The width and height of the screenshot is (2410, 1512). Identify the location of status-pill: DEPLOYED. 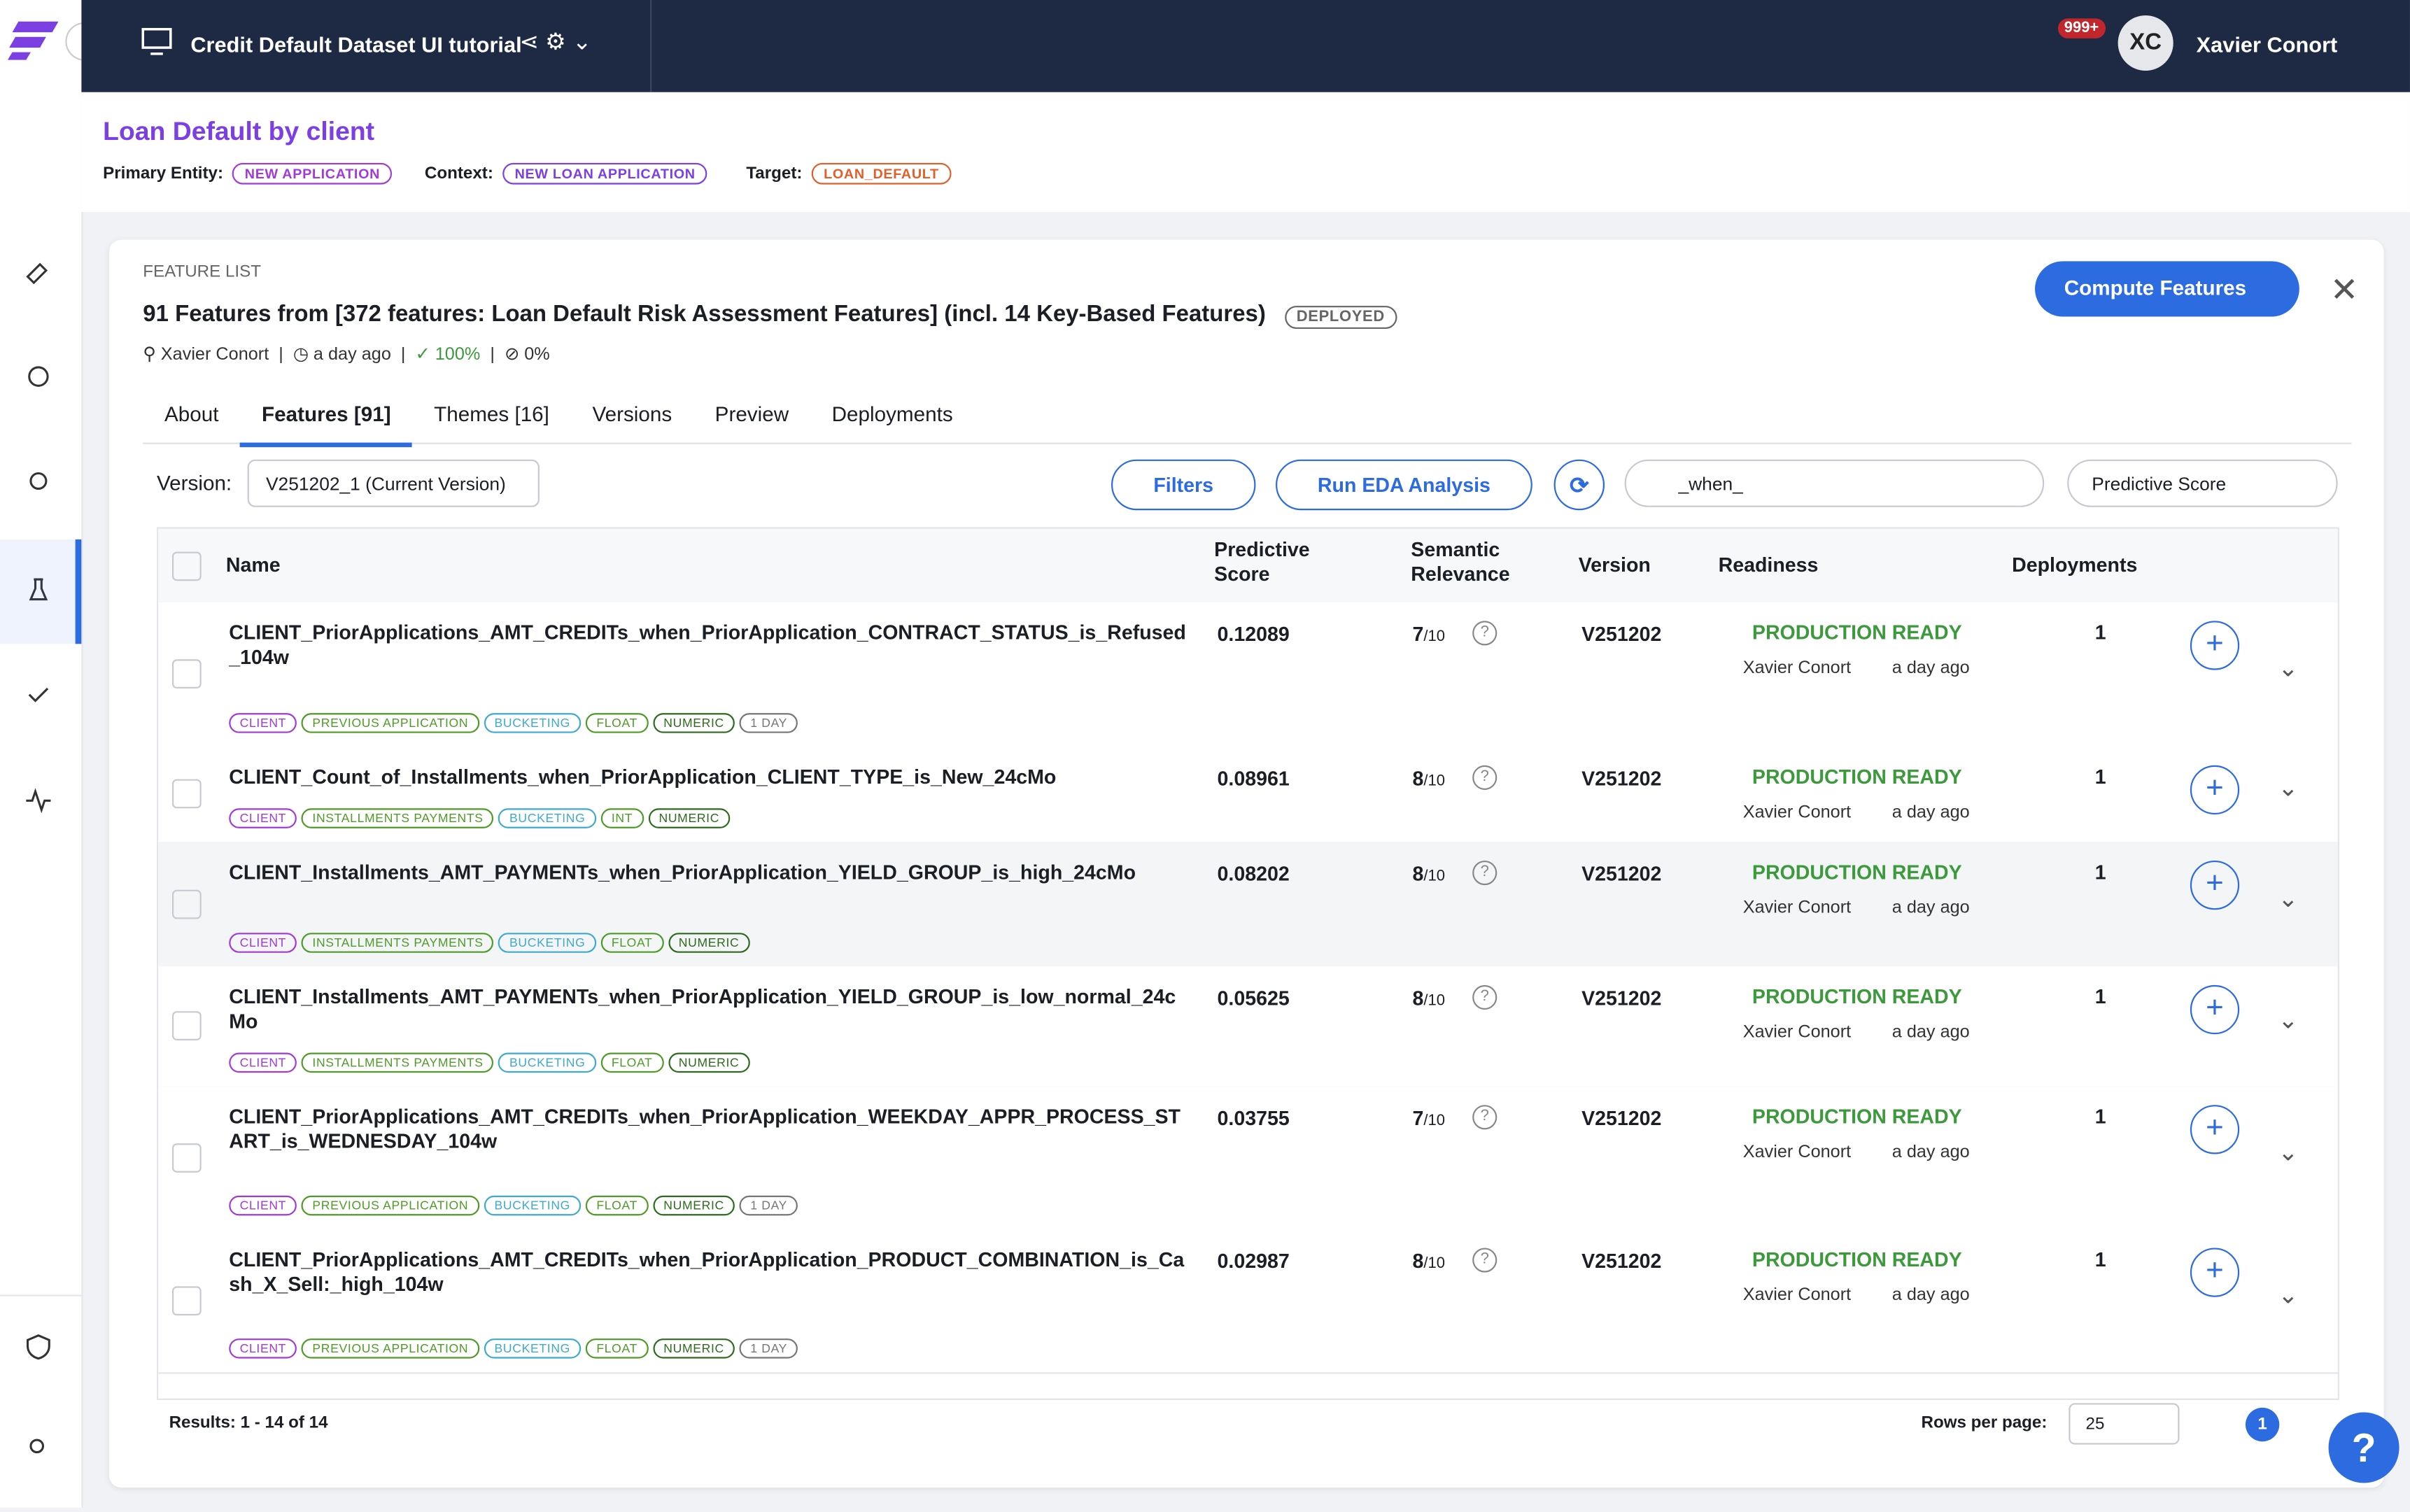
(1340, 317).